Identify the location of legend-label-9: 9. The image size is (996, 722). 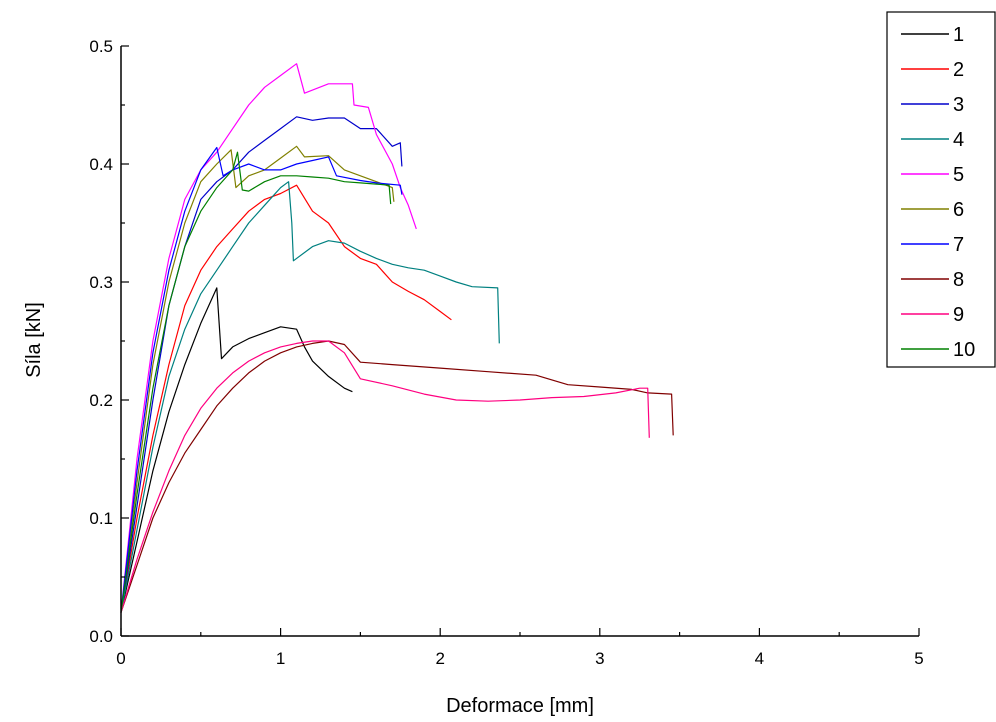
(958, 315).